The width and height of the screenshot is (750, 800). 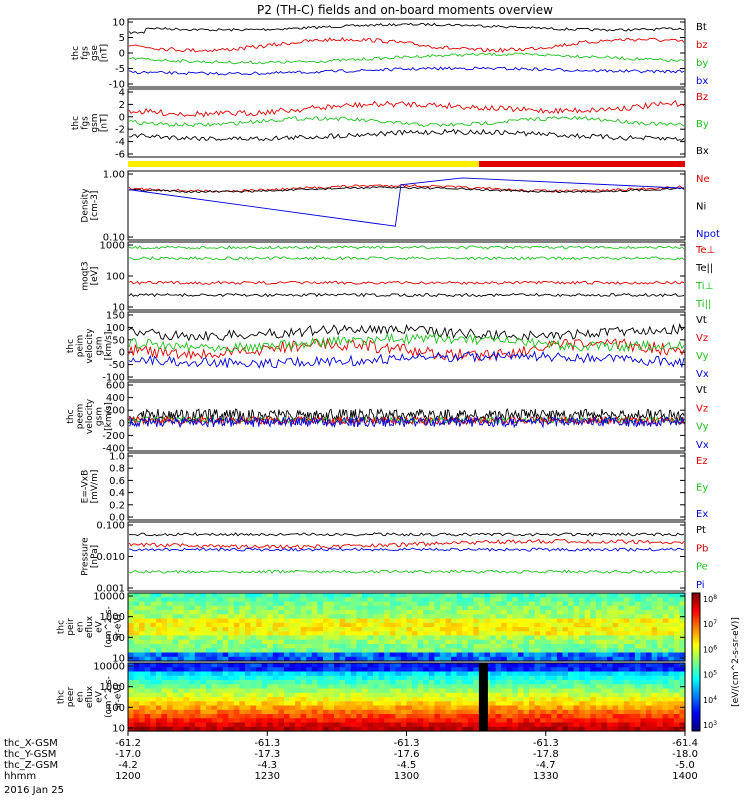 I want to click on colorbar-step, so click(x=696, y=599).